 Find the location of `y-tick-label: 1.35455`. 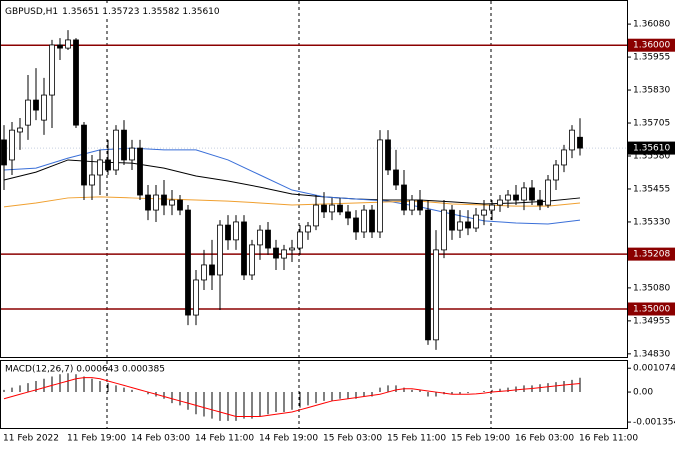

y-tick-label: 1.35455 is located at coordinates (651, 189).